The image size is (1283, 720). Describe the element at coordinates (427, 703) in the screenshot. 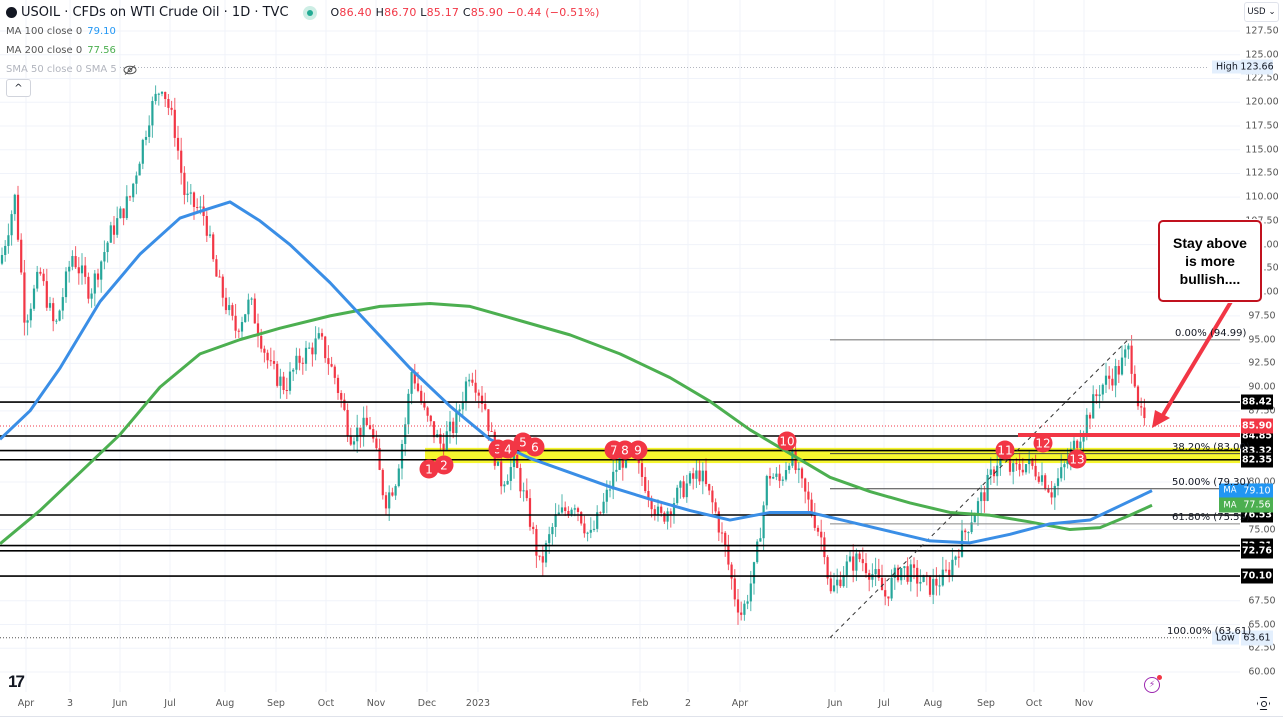

I see `time-tick-label: Dec` at that location.